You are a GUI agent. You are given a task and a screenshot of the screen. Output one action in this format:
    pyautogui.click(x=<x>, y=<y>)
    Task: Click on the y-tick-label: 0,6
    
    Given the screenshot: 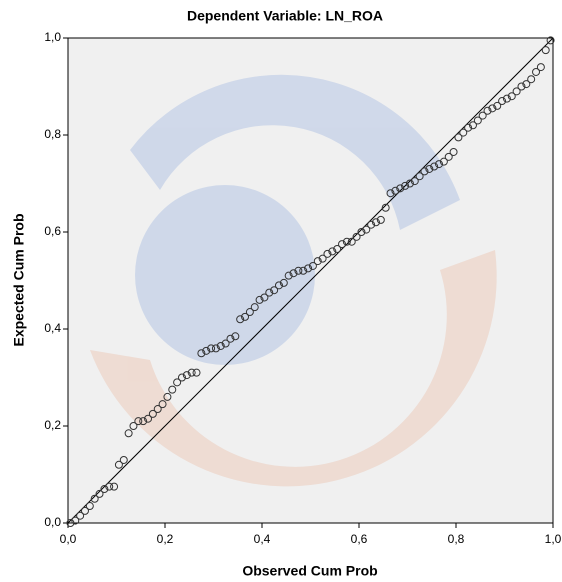 What is the action you would take?
    pyautogui.click(x=52, y=231)
    